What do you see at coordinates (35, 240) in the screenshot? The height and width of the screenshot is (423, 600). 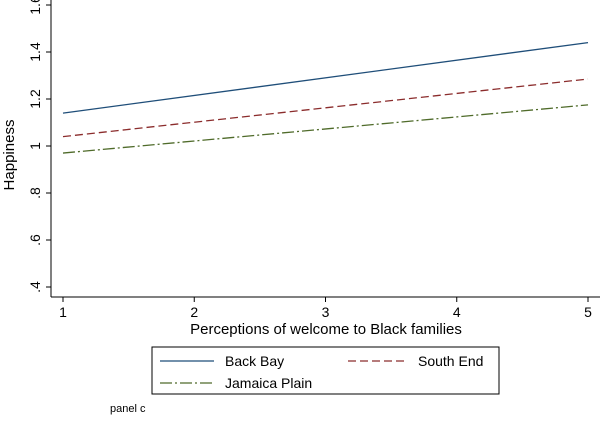 I see `y-tick-label: .6` at bounding box center [35, 240].